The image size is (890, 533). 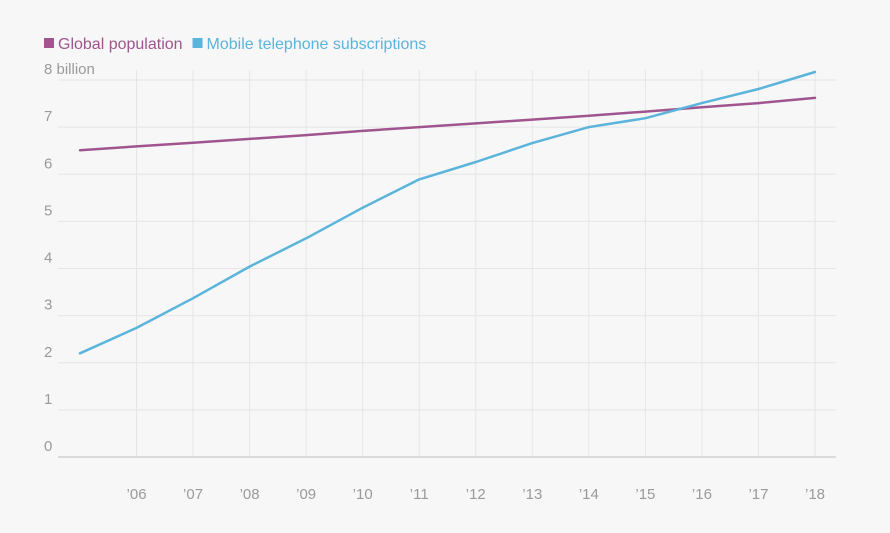 I want to click on x-tick-label: ’12, so click(x=476, y=494).